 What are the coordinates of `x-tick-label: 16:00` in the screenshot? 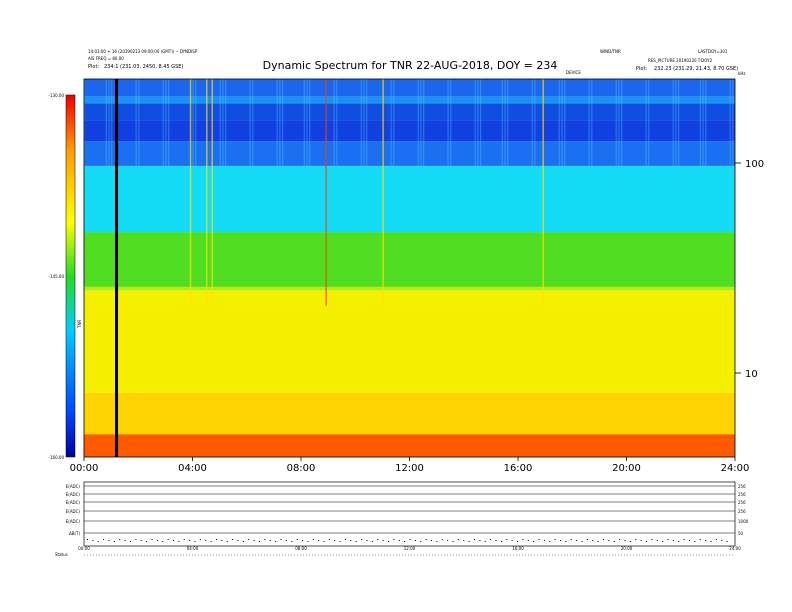 It's located at (518, 468).